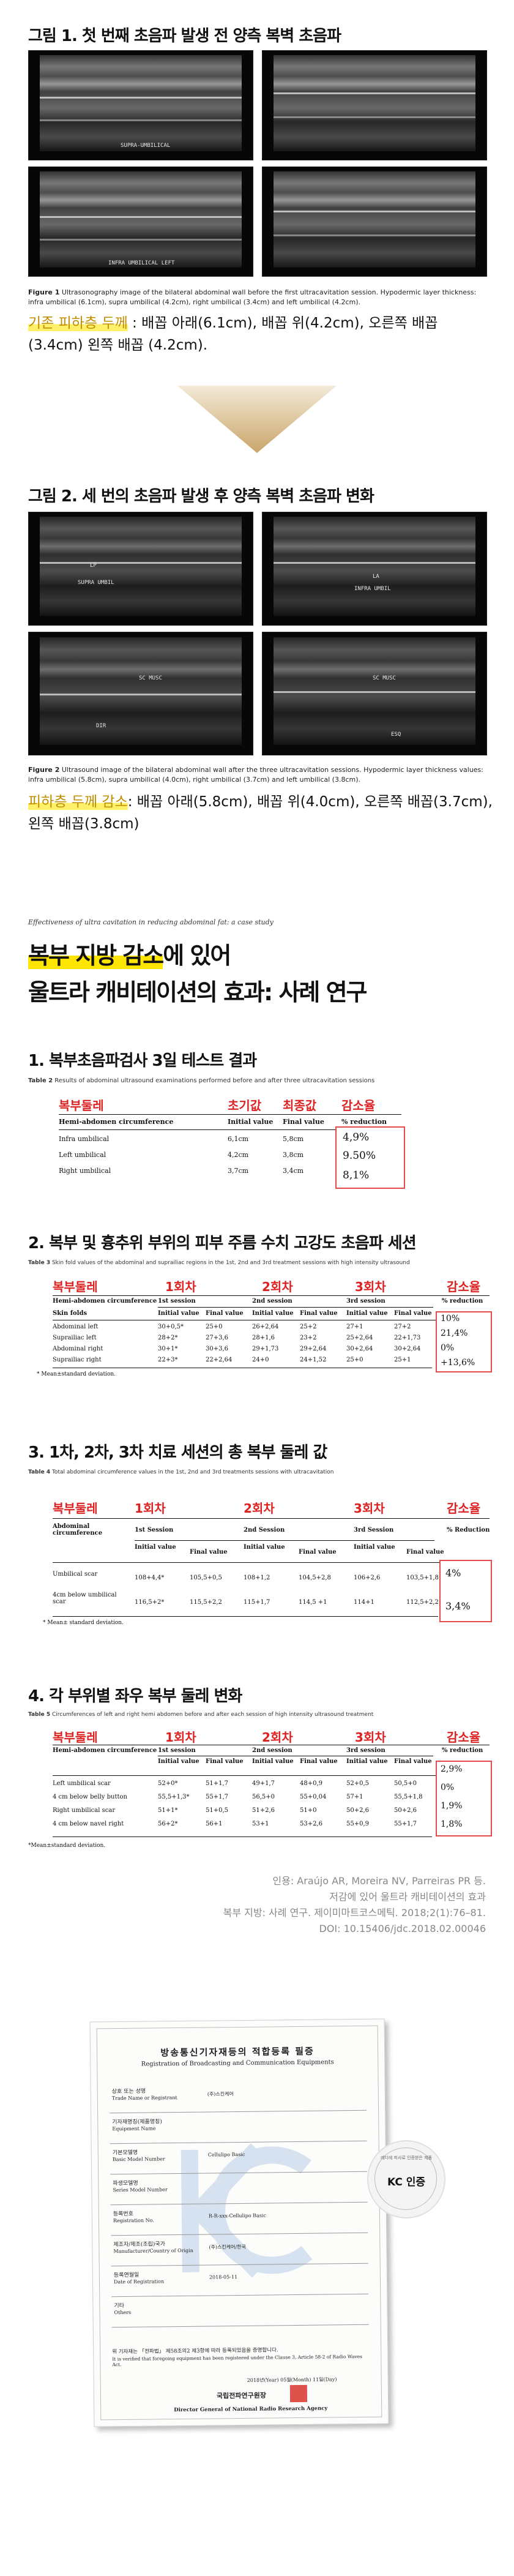  I want to click on table-cell: 22+2,64, so click(219, 1360).